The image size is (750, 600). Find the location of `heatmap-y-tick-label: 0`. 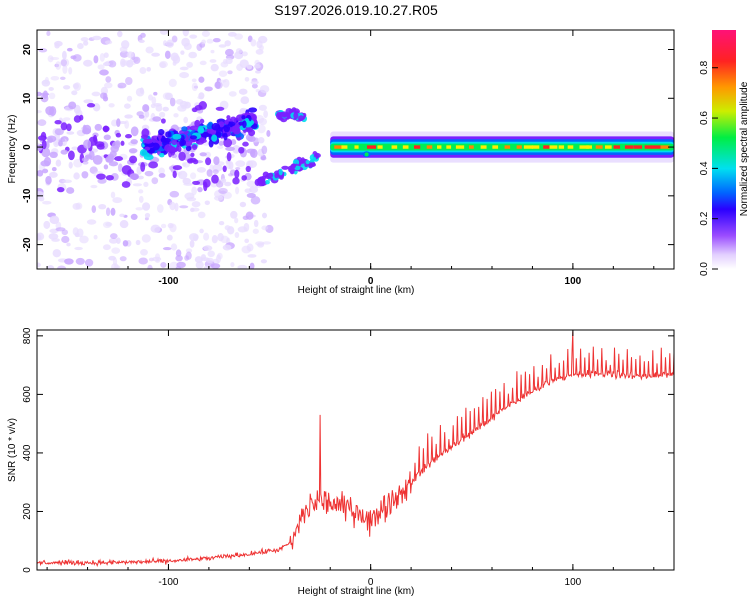

heatmap-y-tick-label: 0 is located at coordinates (27, 147).